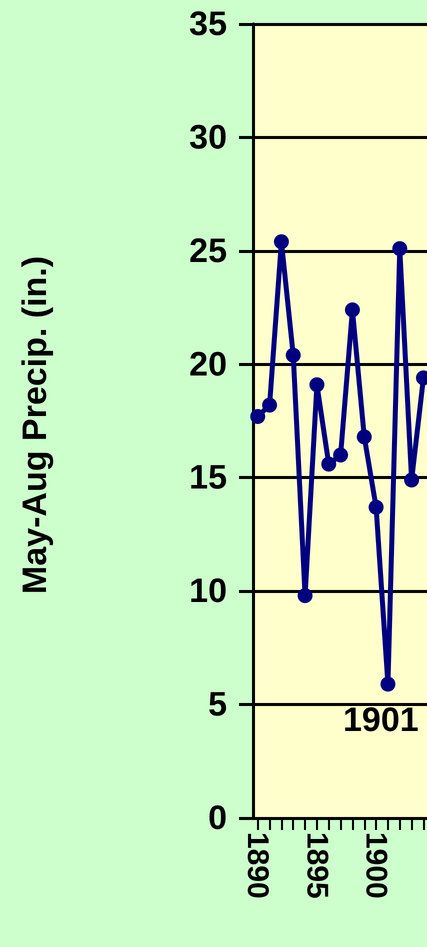 This screenshot has width=427, height=947. I want to click on x-tick-label: 1900, so click(376, 865).